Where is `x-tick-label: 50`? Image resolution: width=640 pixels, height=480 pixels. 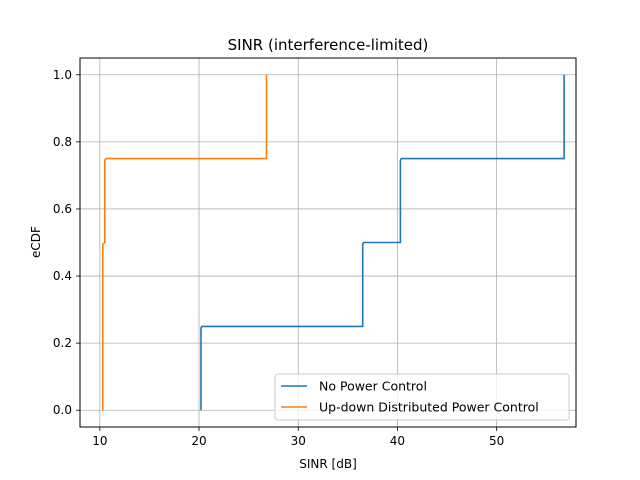 x-tick-label: 50 is located at coordinates (496, 441).